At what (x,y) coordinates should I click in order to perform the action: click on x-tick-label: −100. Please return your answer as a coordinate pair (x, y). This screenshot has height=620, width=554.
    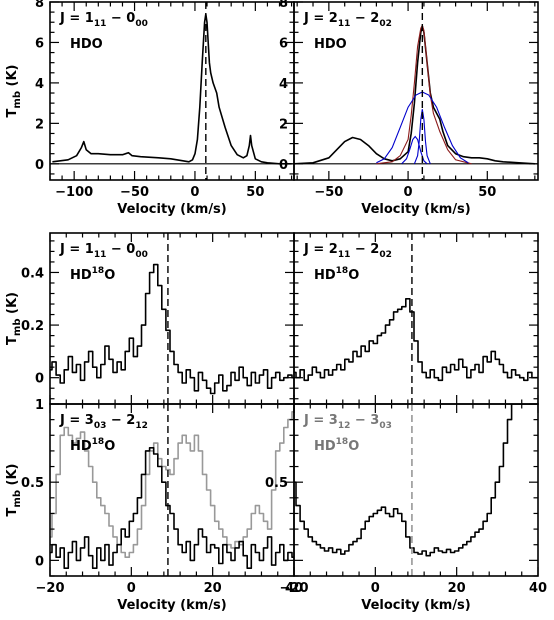
    Looking at the image, I should click on (74, 192).